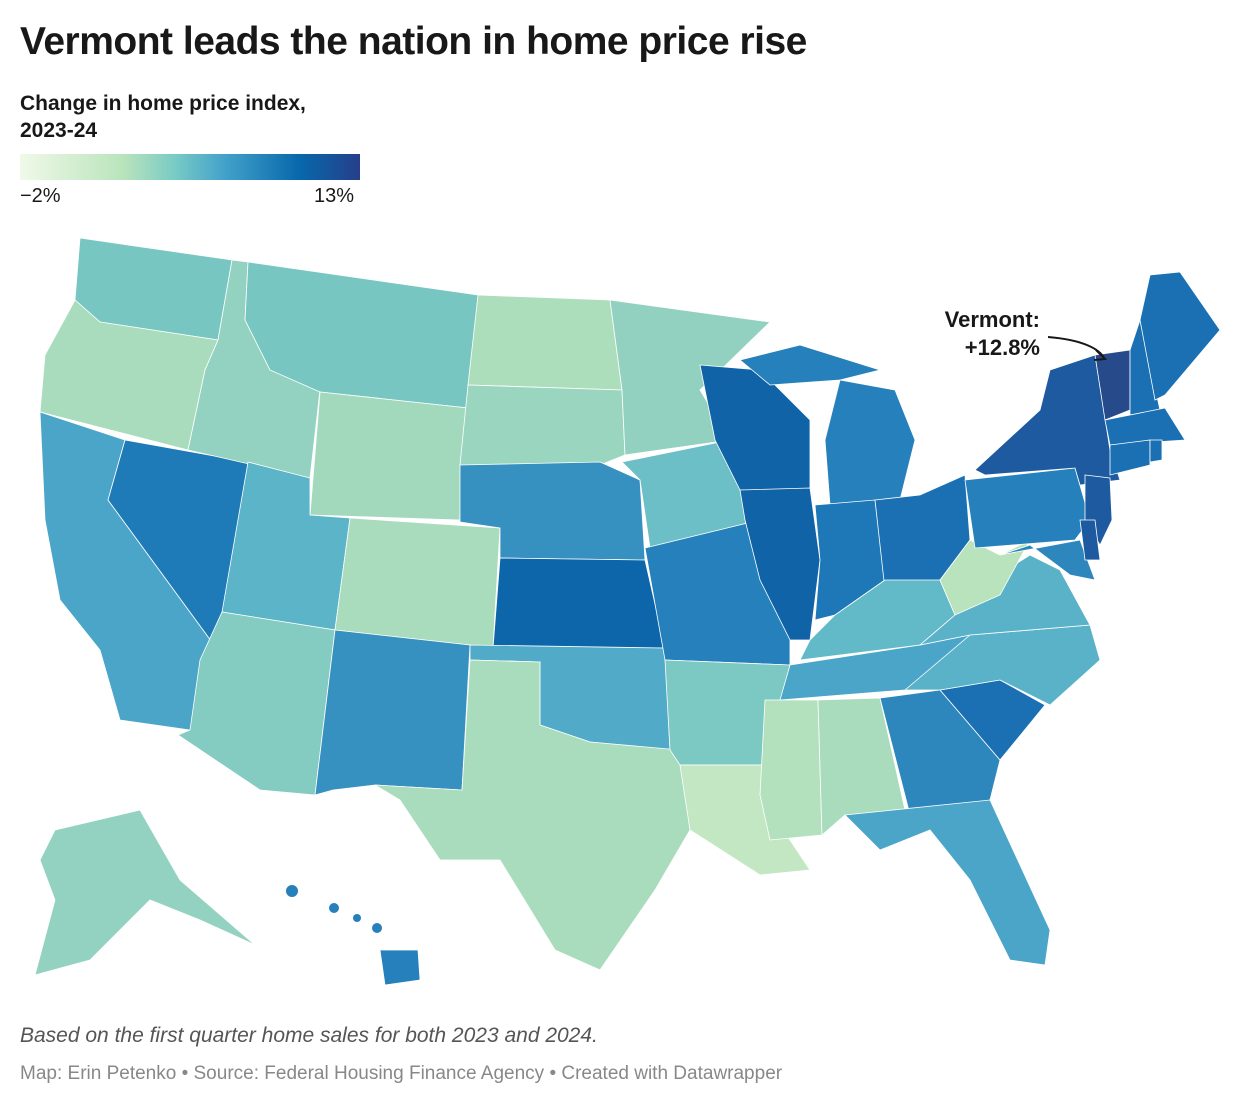 This screenshot has height=1108, width=1240. I want to click on state-sd, so click(542, 425).